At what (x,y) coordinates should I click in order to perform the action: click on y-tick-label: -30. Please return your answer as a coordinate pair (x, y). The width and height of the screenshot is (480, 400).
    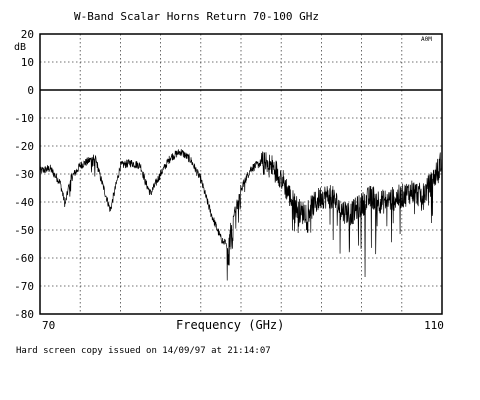
    Looking at the image, I should click on (24, 174).